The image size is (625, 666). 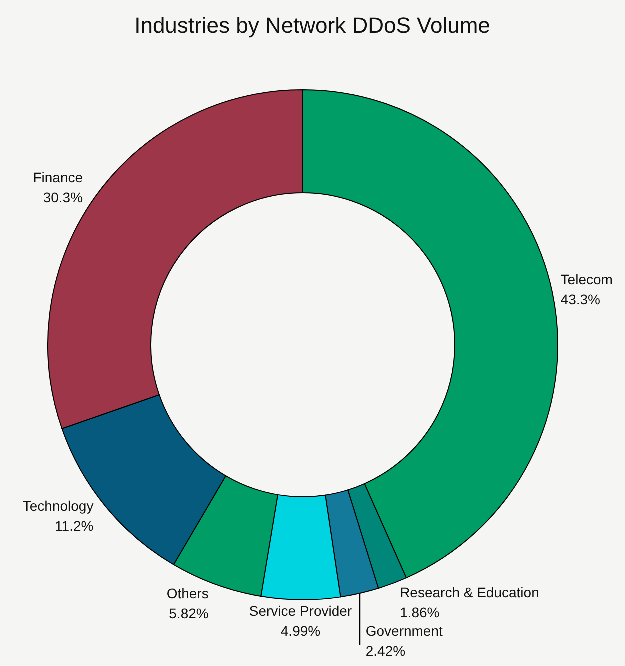 I want to click on slice-label: Research & Education, so click(x=470, y=592).